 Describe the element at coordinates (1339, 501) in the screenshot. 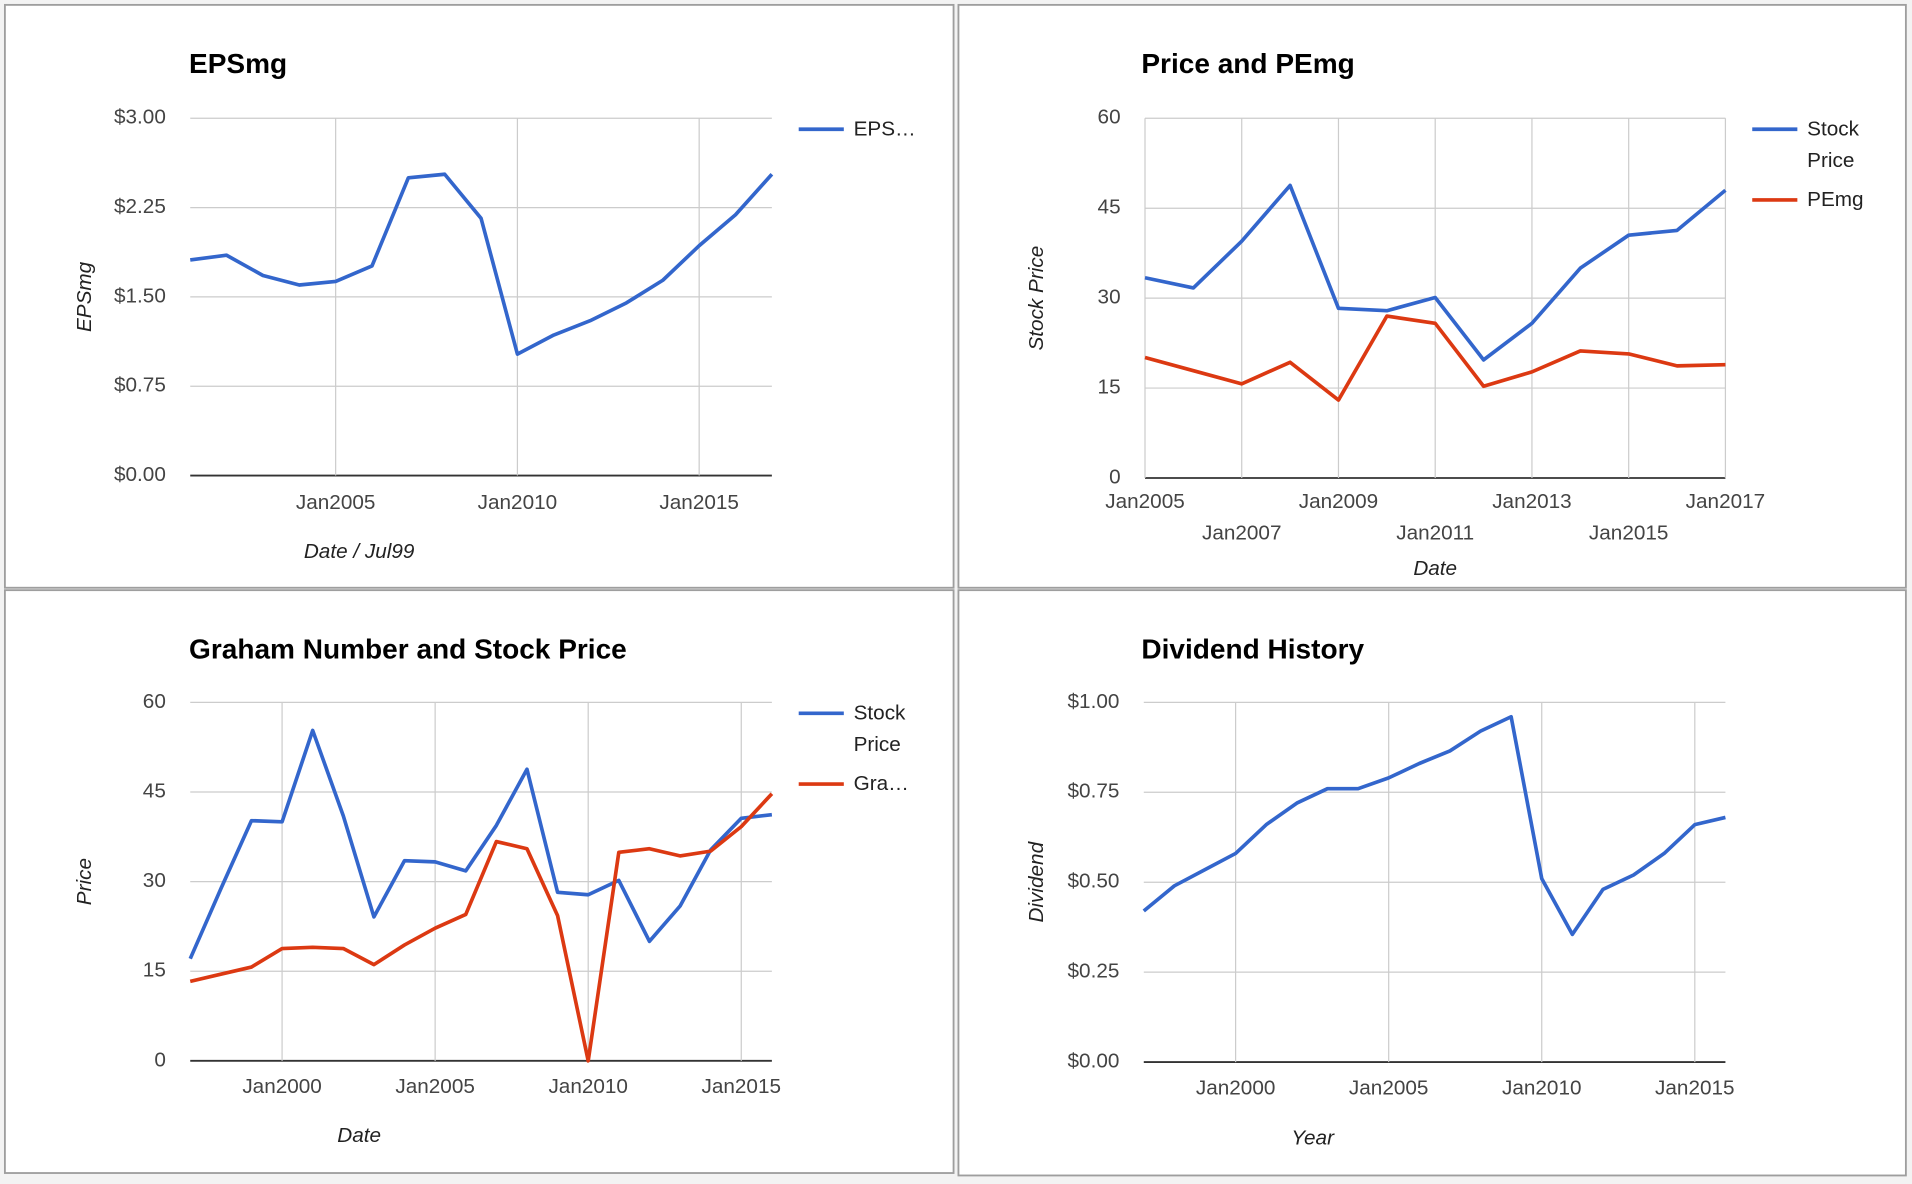

I see `x-tick-label: Jan2009` at that location.